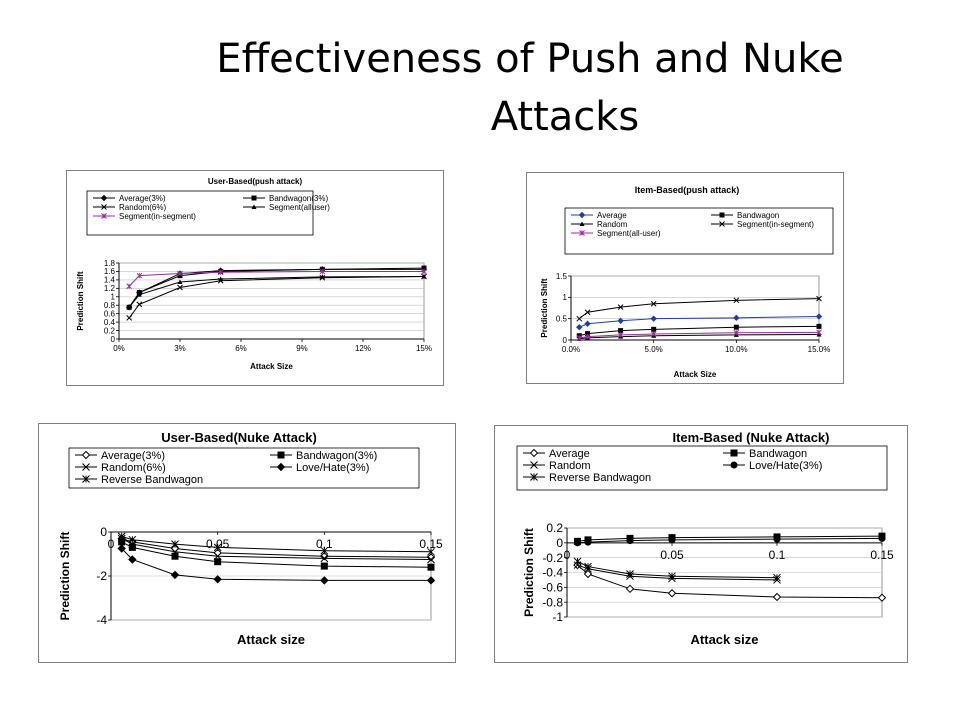 This screenshot has width=960, height=720. I want to click on x-tick-label: 6%, so click(241, 348).